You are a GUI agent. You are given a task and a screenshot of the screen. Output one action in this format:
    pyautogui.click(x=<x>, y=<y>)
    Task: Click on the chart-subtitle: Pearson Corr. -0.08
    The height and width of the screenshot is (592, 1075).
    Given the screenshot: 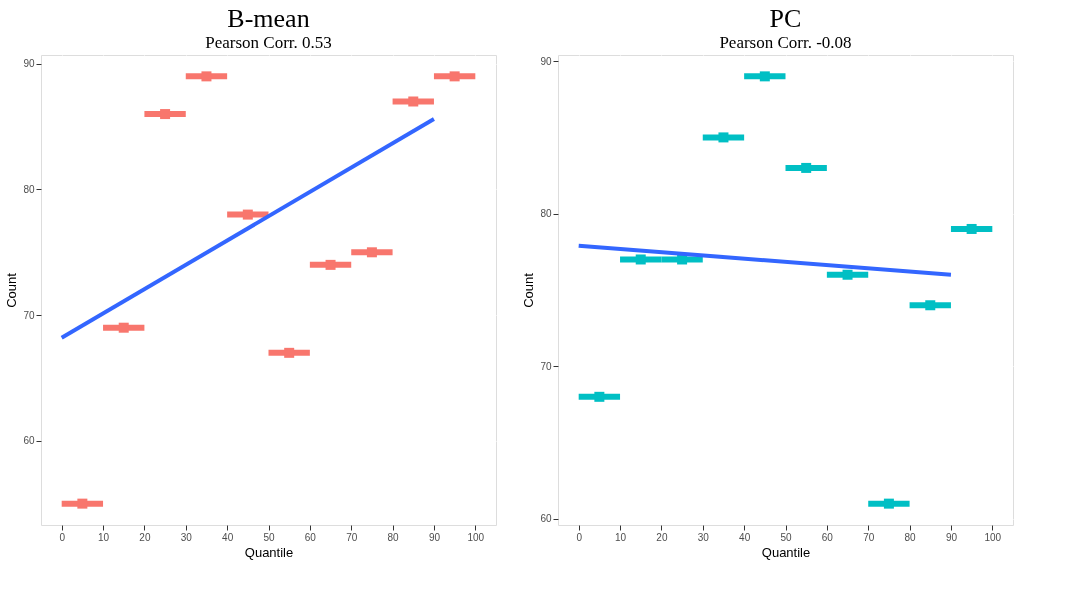 What is the action you would take?
    pyautogui.click(x=785, y=42)
    